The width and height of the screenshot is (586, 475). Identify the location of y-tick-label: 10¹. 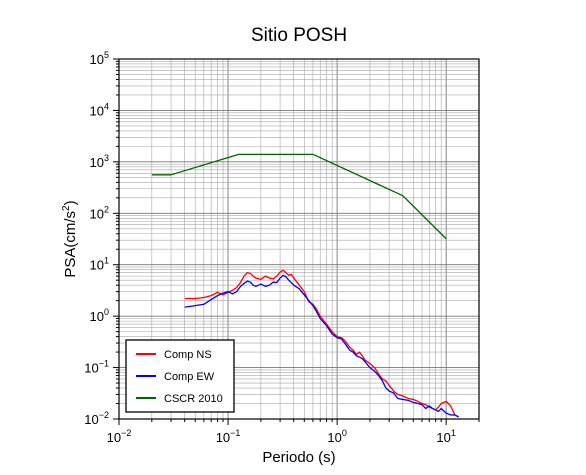
(99, 264).